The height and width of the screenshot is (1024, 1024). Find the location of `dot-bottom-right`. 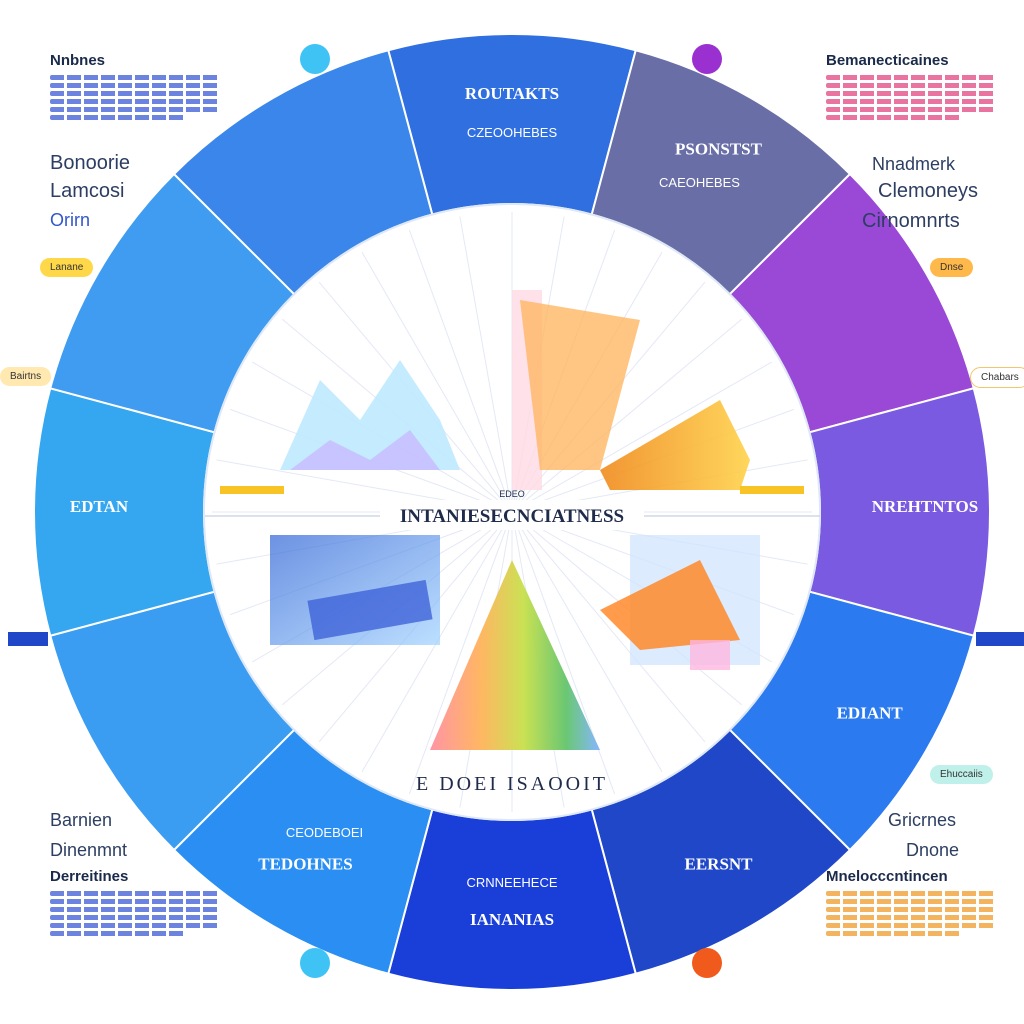

dot-bottom-right is located at coordinates (707, 963).